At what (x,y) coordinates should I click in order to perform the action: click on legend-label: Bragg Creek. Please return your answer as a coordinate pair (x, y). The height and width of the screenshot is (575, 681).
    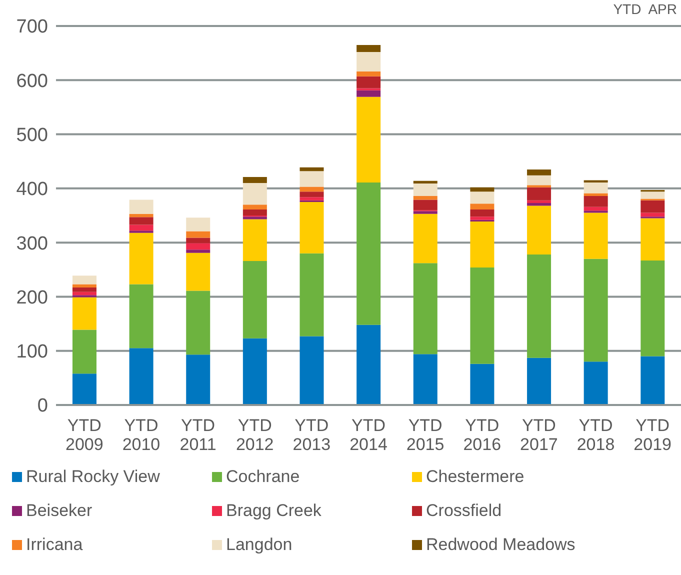
    Looking at the image, I should click on (274, 511).